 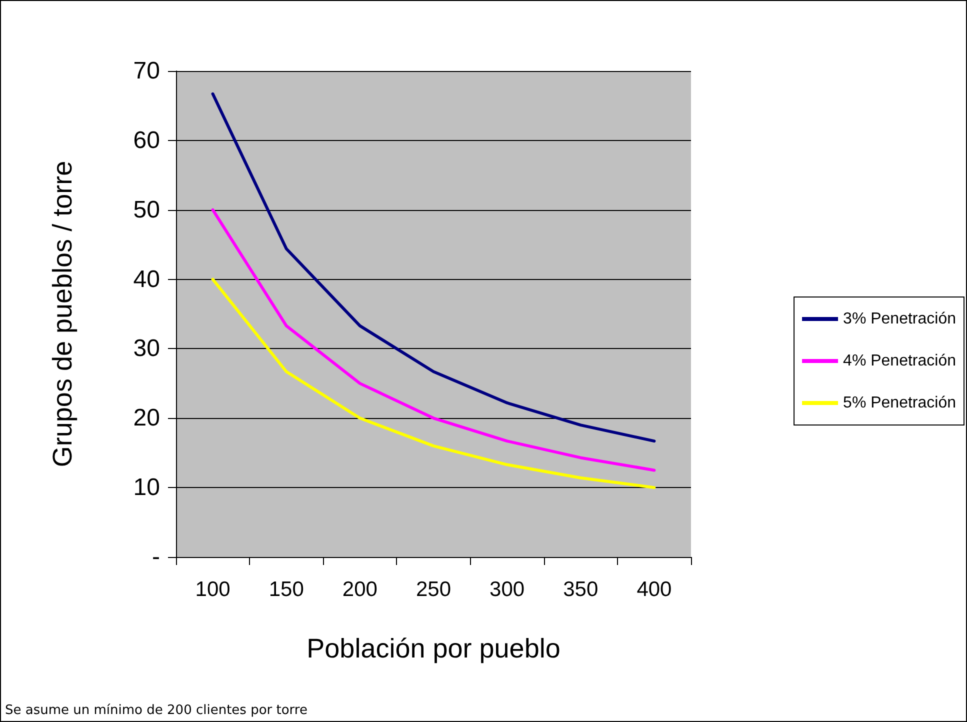 What do you see at coordinates (156, 557) in the screenshot?
I see `y-tick-label: -` at bounding box center [156, 557].